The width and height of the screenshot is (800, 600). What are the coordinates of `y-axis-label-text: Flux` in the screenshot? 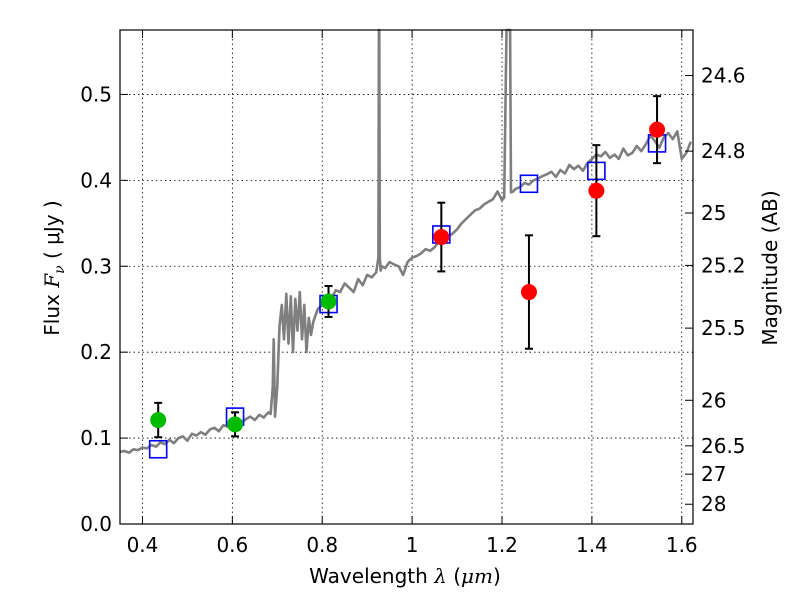 It's located at (52, 312).